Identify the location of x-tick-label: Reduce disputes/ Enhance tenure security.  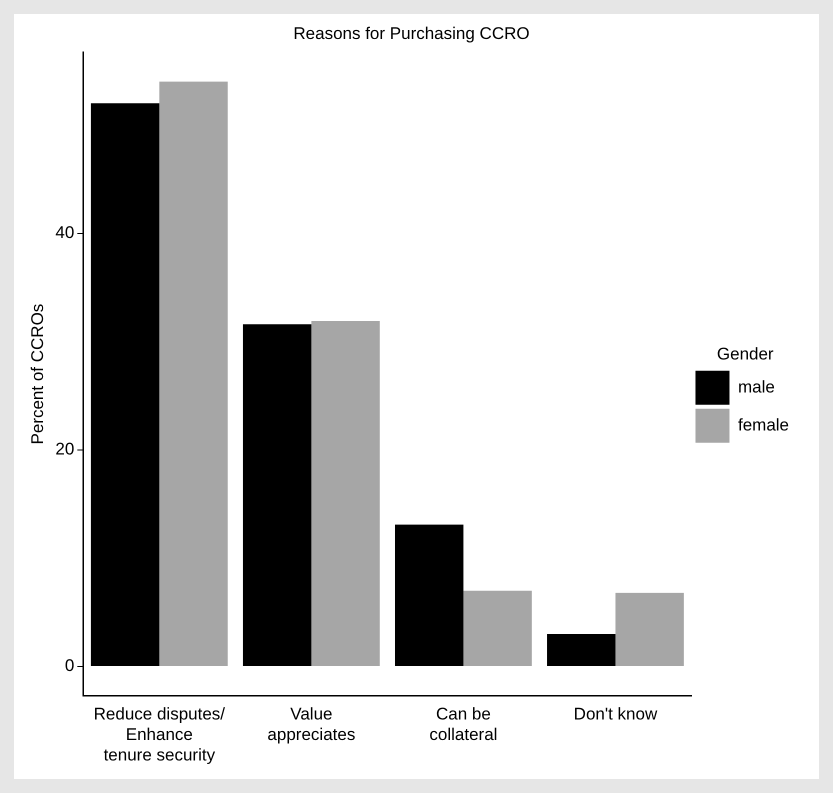
(160, 734).